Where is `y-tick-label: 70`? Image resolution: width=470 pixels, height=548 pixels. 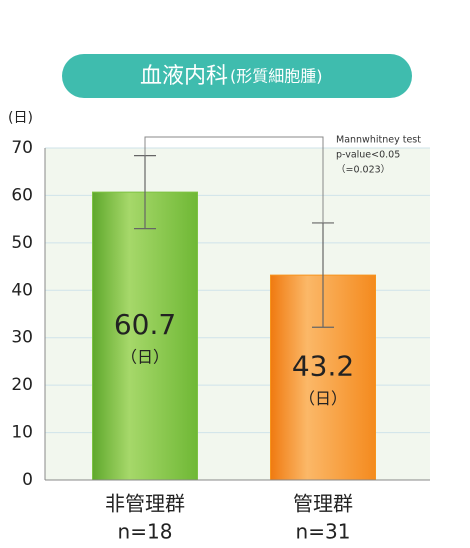 y-tick-label: 70 is located at coordinates (22, 148).